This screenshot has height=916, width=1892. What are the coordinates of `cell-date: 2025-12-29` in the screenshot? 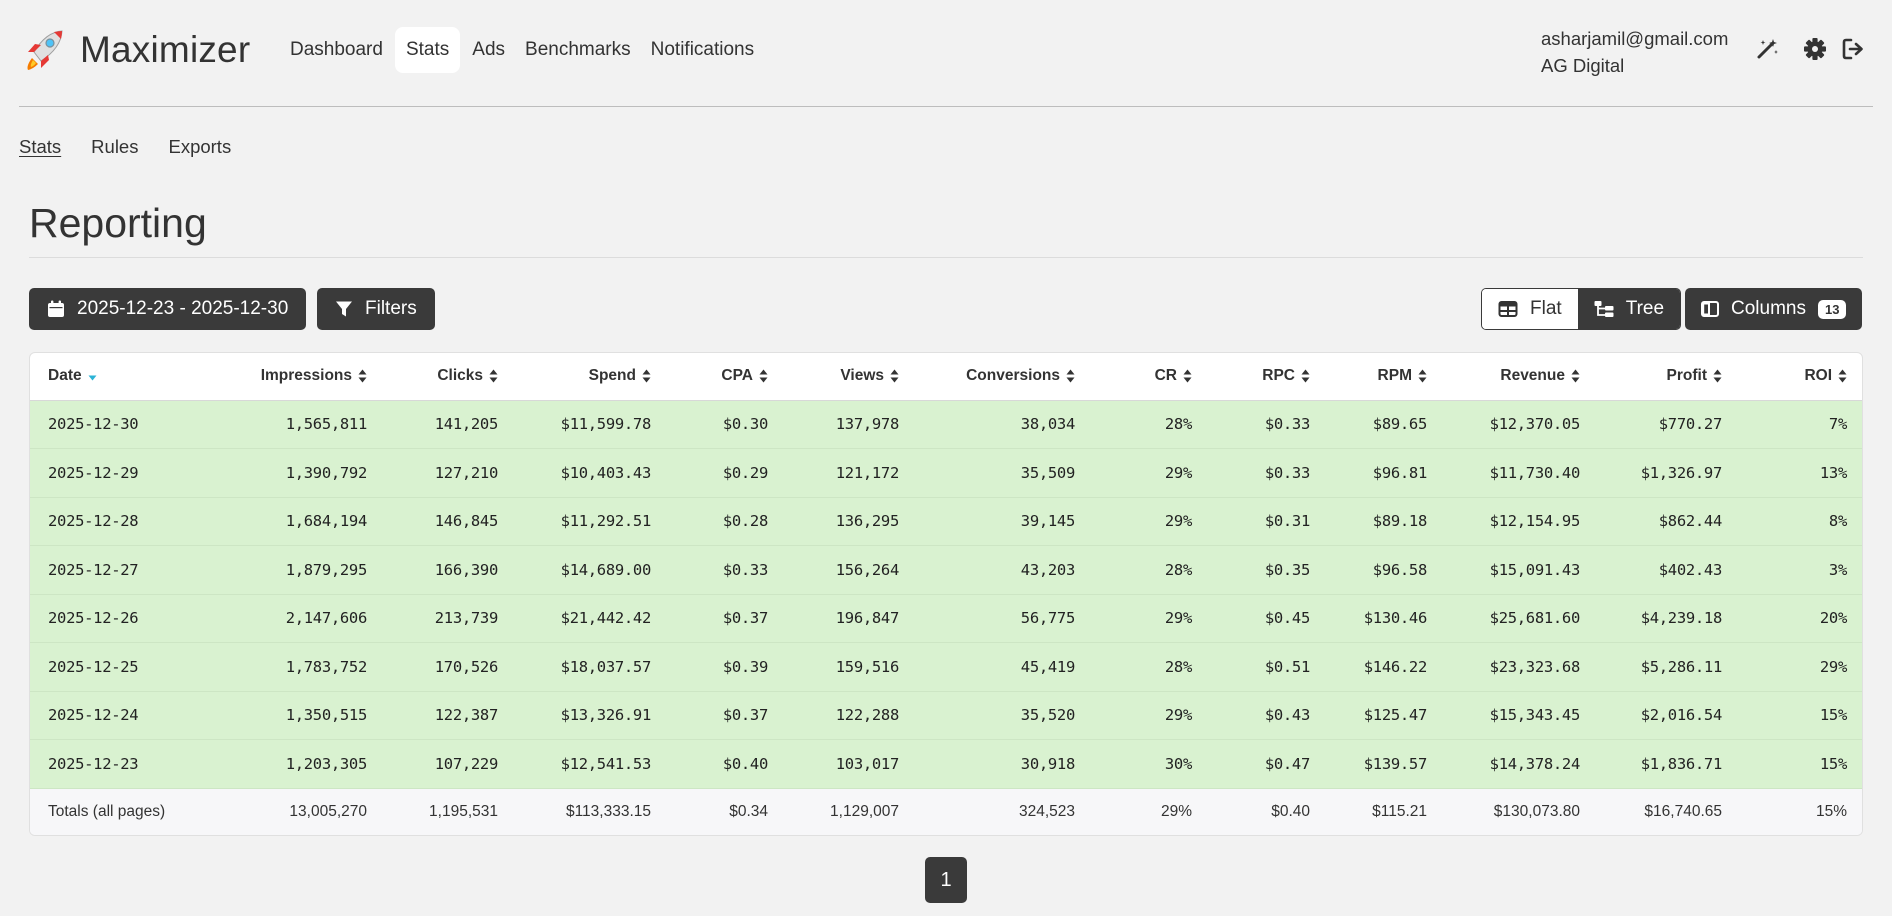 It's located at (109, 473).